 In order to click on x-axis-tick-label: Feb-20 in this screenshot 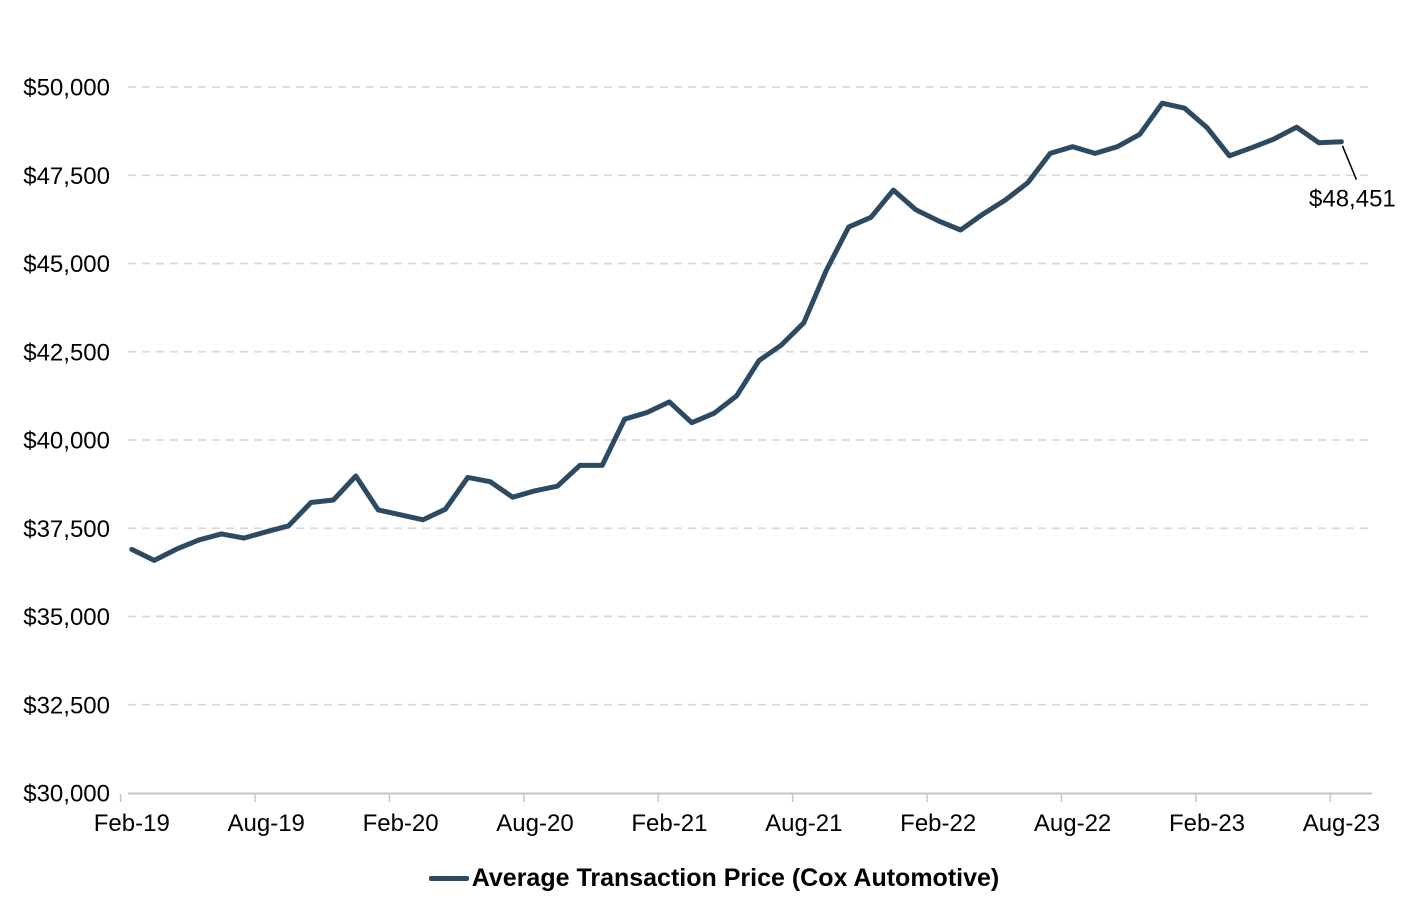, I will do `click(401, 823)`.